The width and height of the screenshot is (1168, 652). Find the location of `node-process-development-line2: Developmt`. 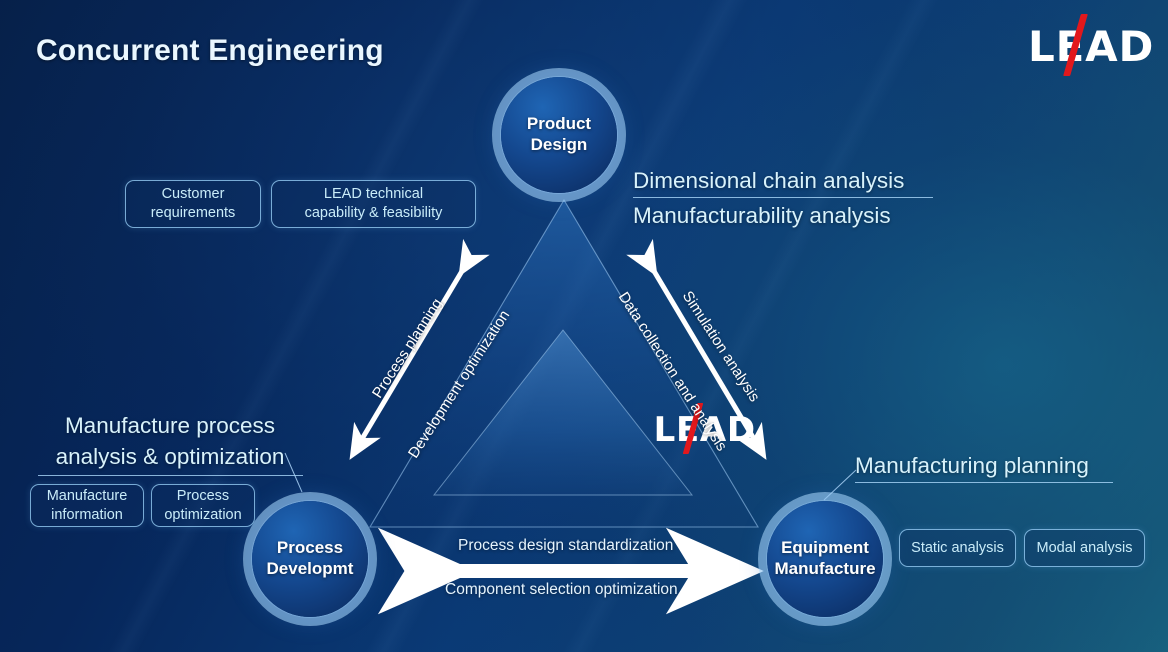

node-process-development-line2: Developmt is located at coordinates (310, 568).